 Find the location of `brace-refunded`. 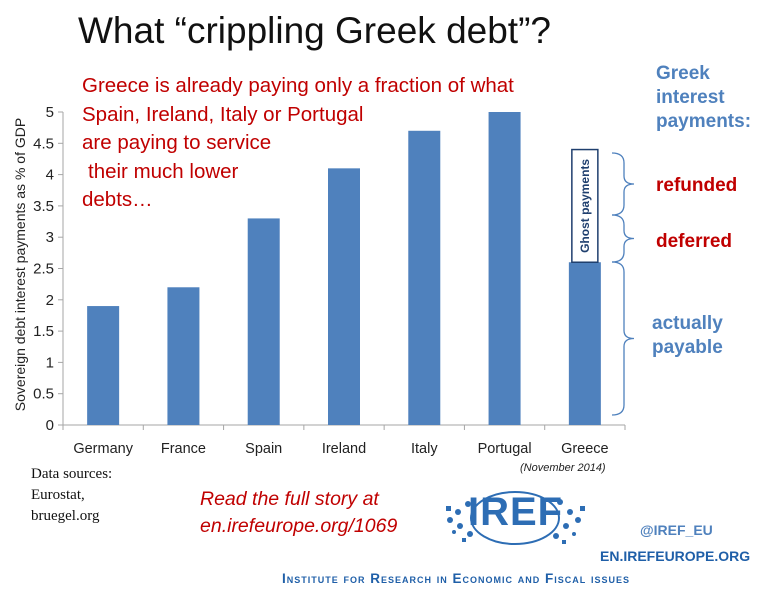

brace-refunded is located at coordinates (623, 184).